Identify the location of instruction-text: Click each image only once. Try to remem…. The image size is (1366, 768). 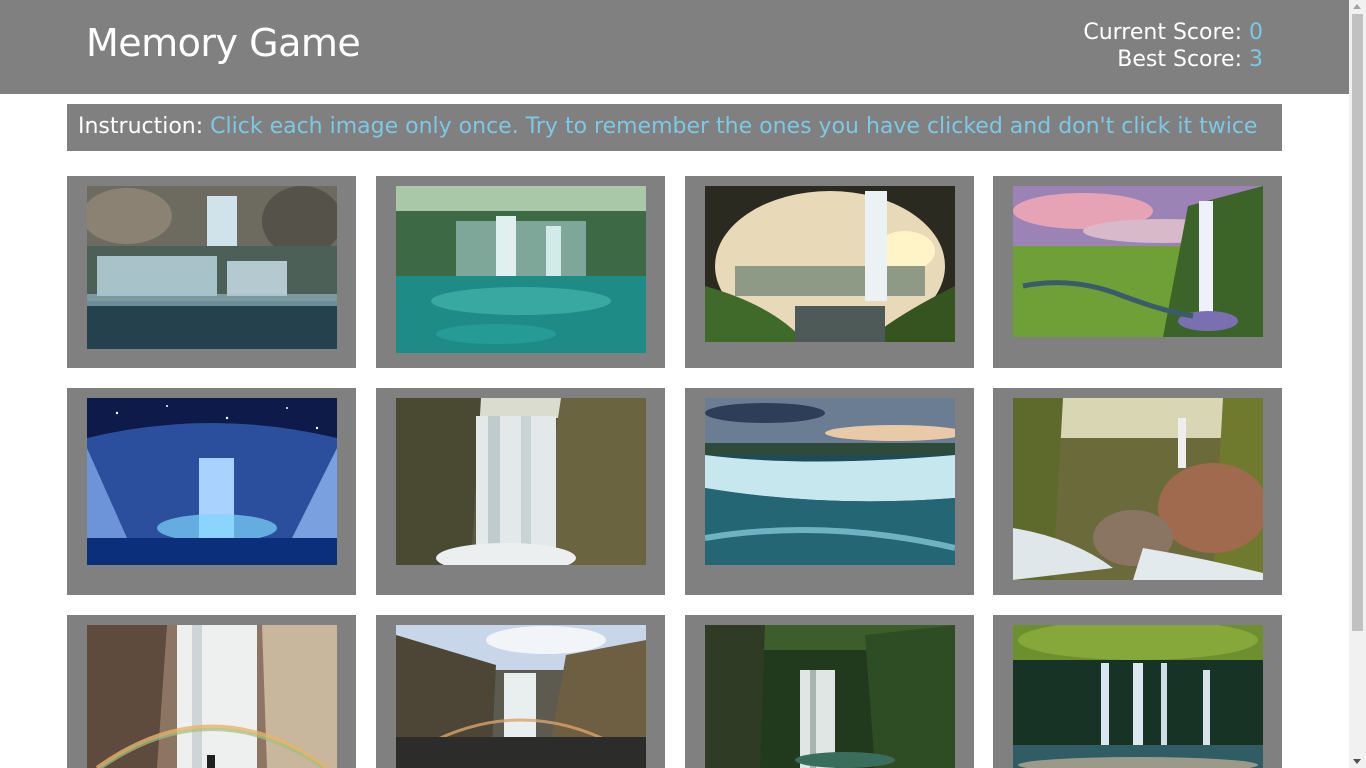
(734, 126).